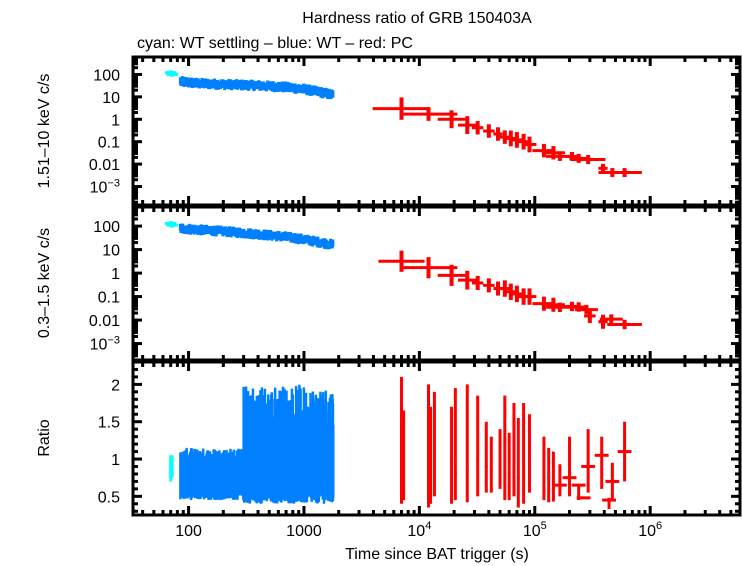 The image size is (742, 566). I want to click on x-tick-label: 1000, so click(304, 531).